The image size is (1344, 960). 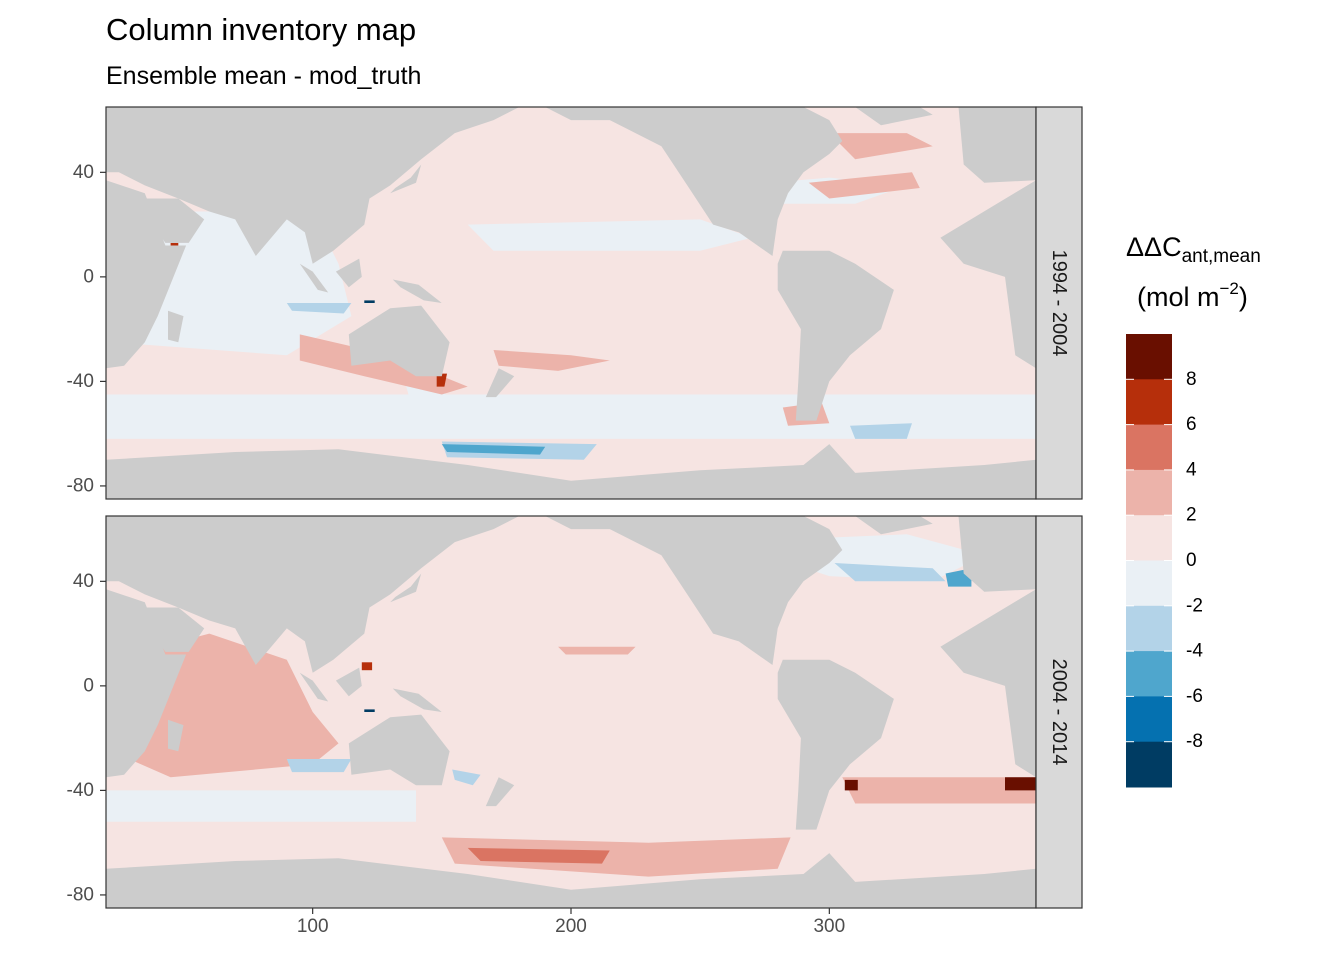 I want to click on chart-subtitle: Ensemble mean - mod_truth, so click(x=263, y=76).